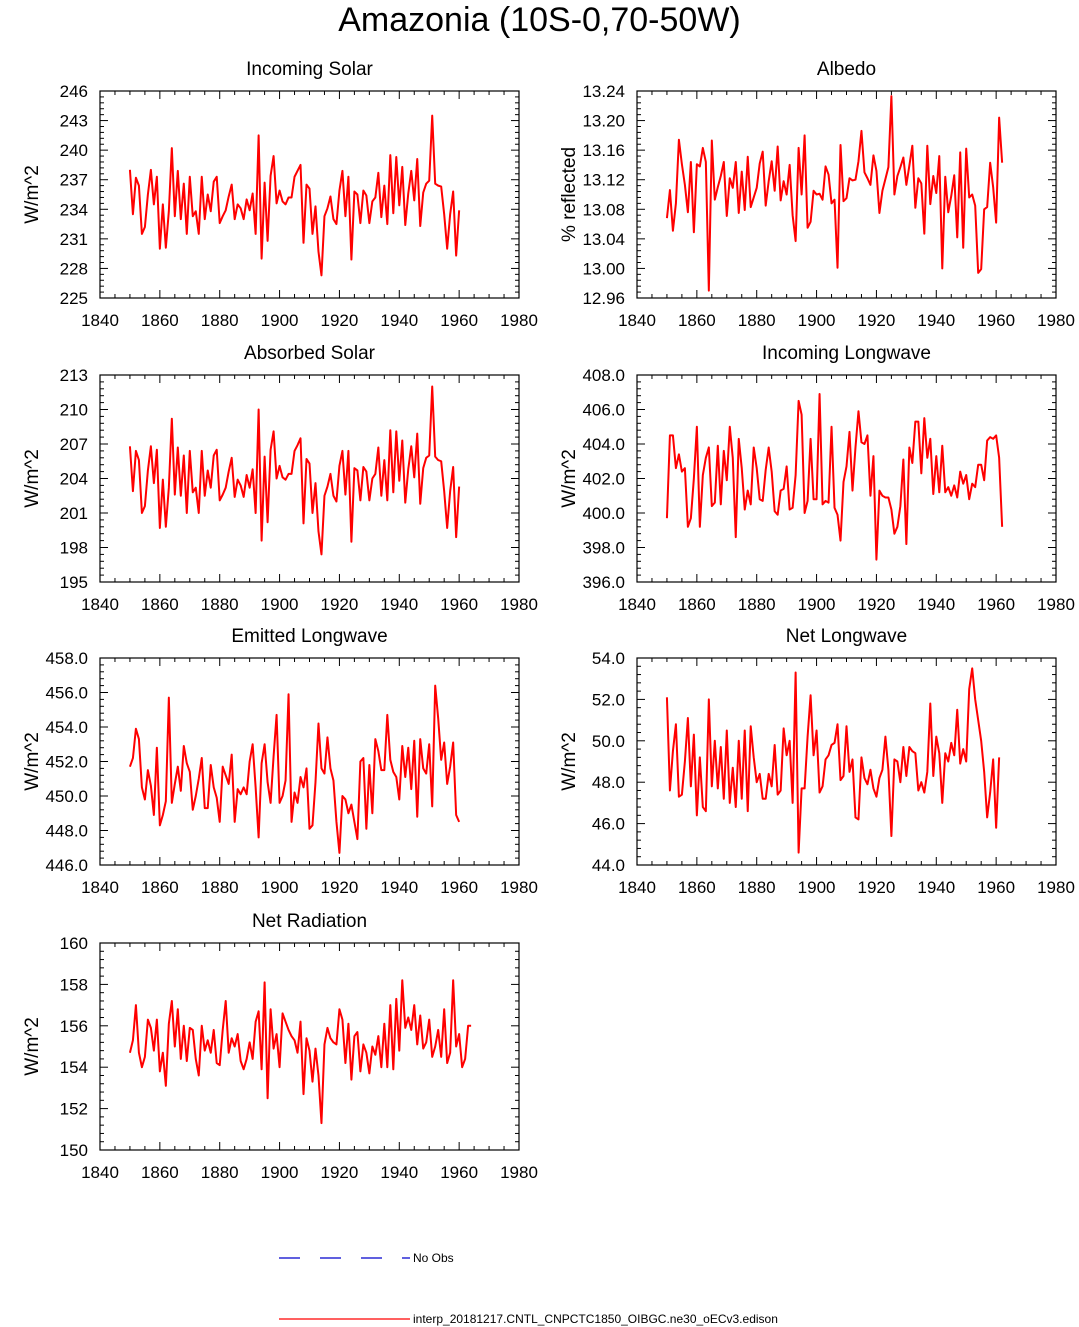  What do you see at coordinates (32, 1046) in the screenshot?
I see `chart-ylabel-net-radiation: W/m^2` at bounding box center [32, 1046].